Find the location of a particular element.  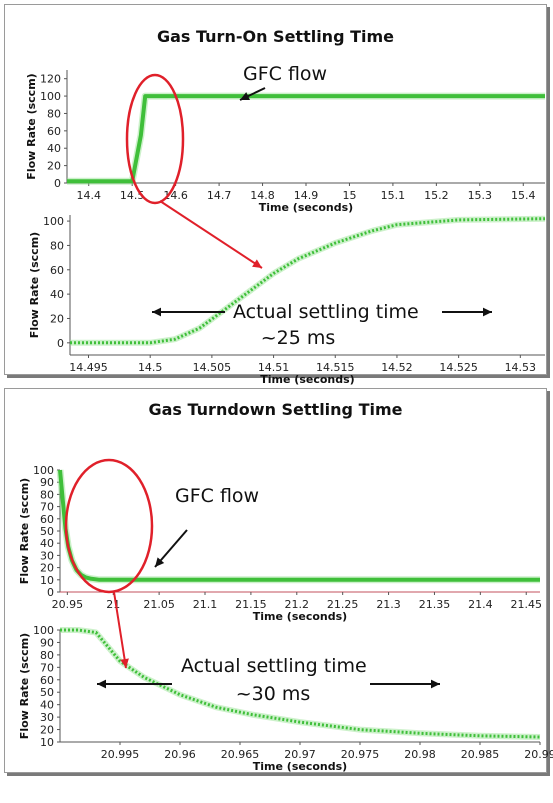

x-tick-label: 21.35 is located at coordinates (435, 604).